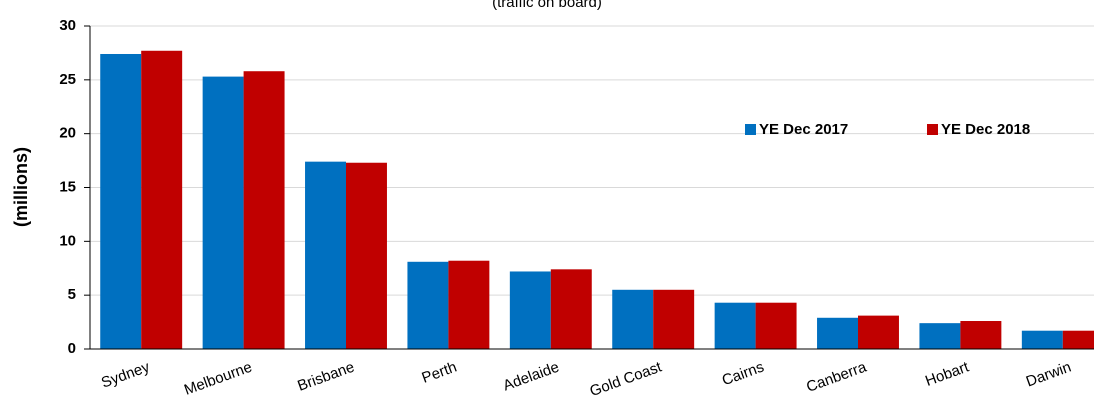  What do you see at coordinates (72, 348) in the screenshot?
I see `y-tick-label: 0` at bounding box center [72, 348].